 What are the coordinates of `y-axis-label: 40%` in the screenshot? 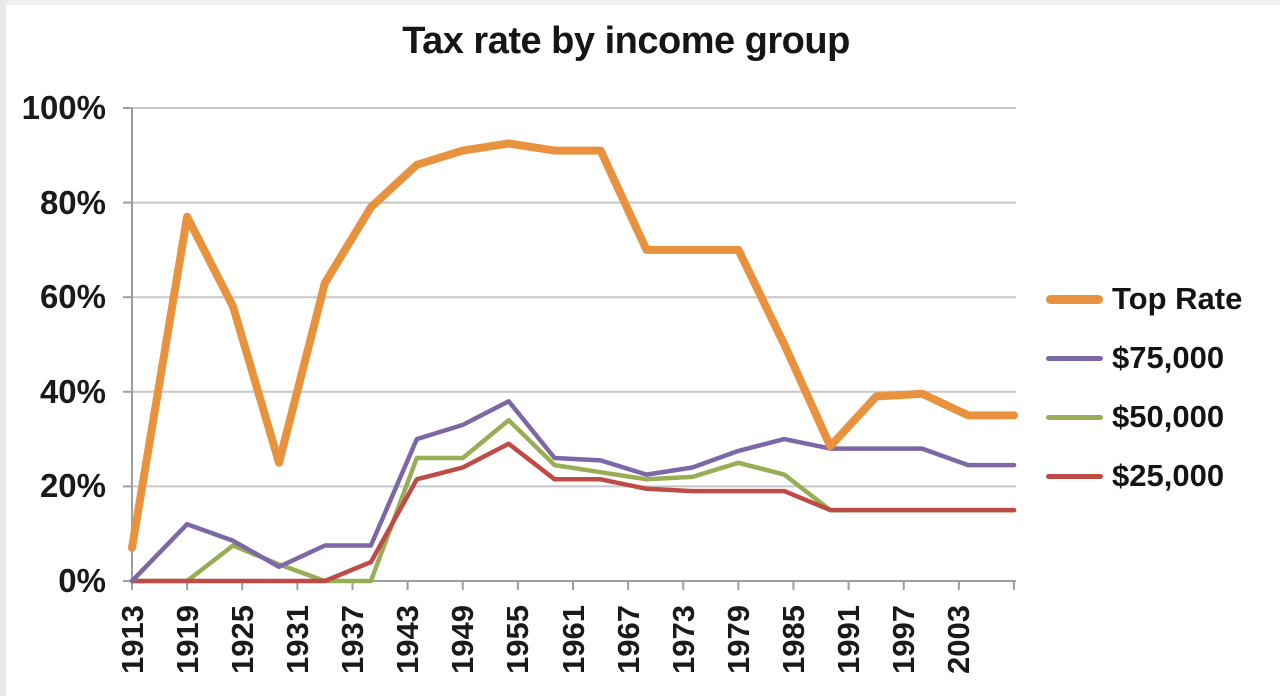 It's located at (72, 391).